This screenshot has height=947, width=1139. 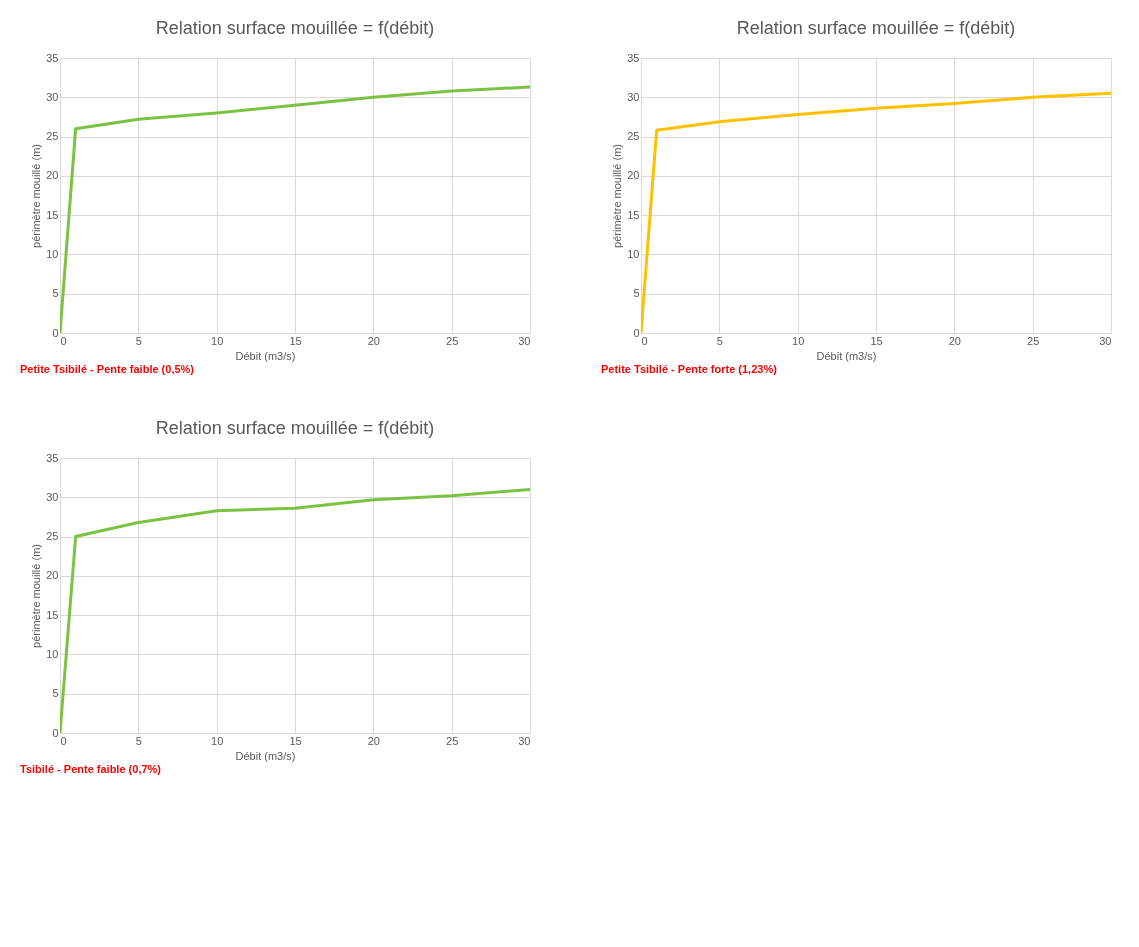 What do you see at coordinates (107, 369) in the screenshot?
I see `text: Petite Tsibilé - Pente faible (0,5%)` at bounding box center [107, 369].